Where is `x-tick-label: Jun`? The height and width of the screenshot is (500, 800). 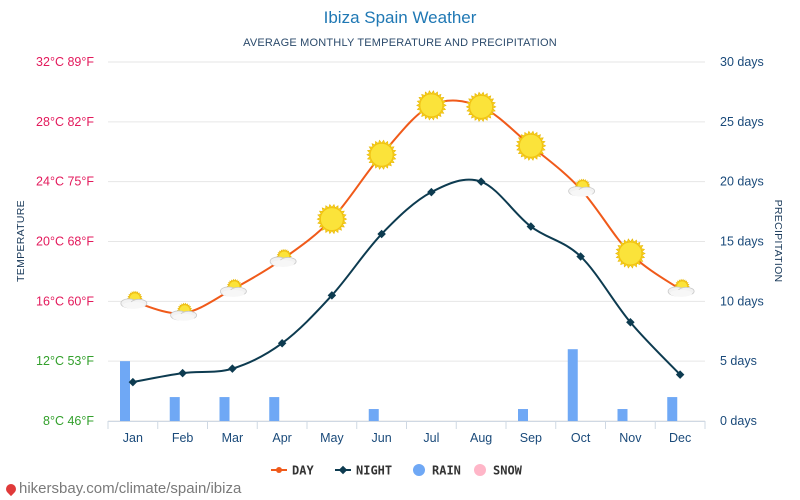 x-tick-label: Jun is located at coordinates (382, 438).